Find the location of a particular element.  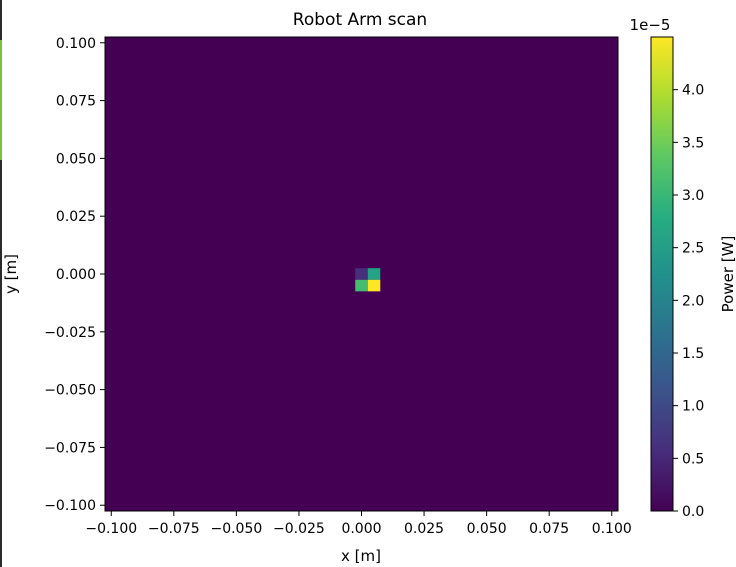

colorbar-scale-label: 1e−5 is located at coordinates (650, 25).